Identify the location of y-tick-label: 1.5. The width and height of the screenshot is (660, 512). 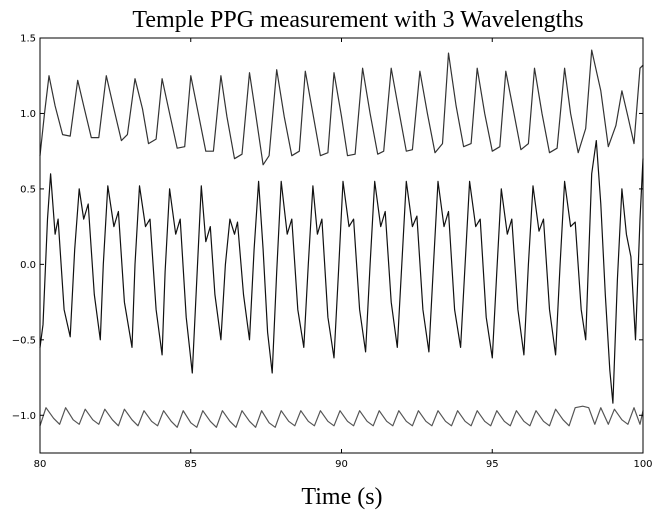
(28, 39).